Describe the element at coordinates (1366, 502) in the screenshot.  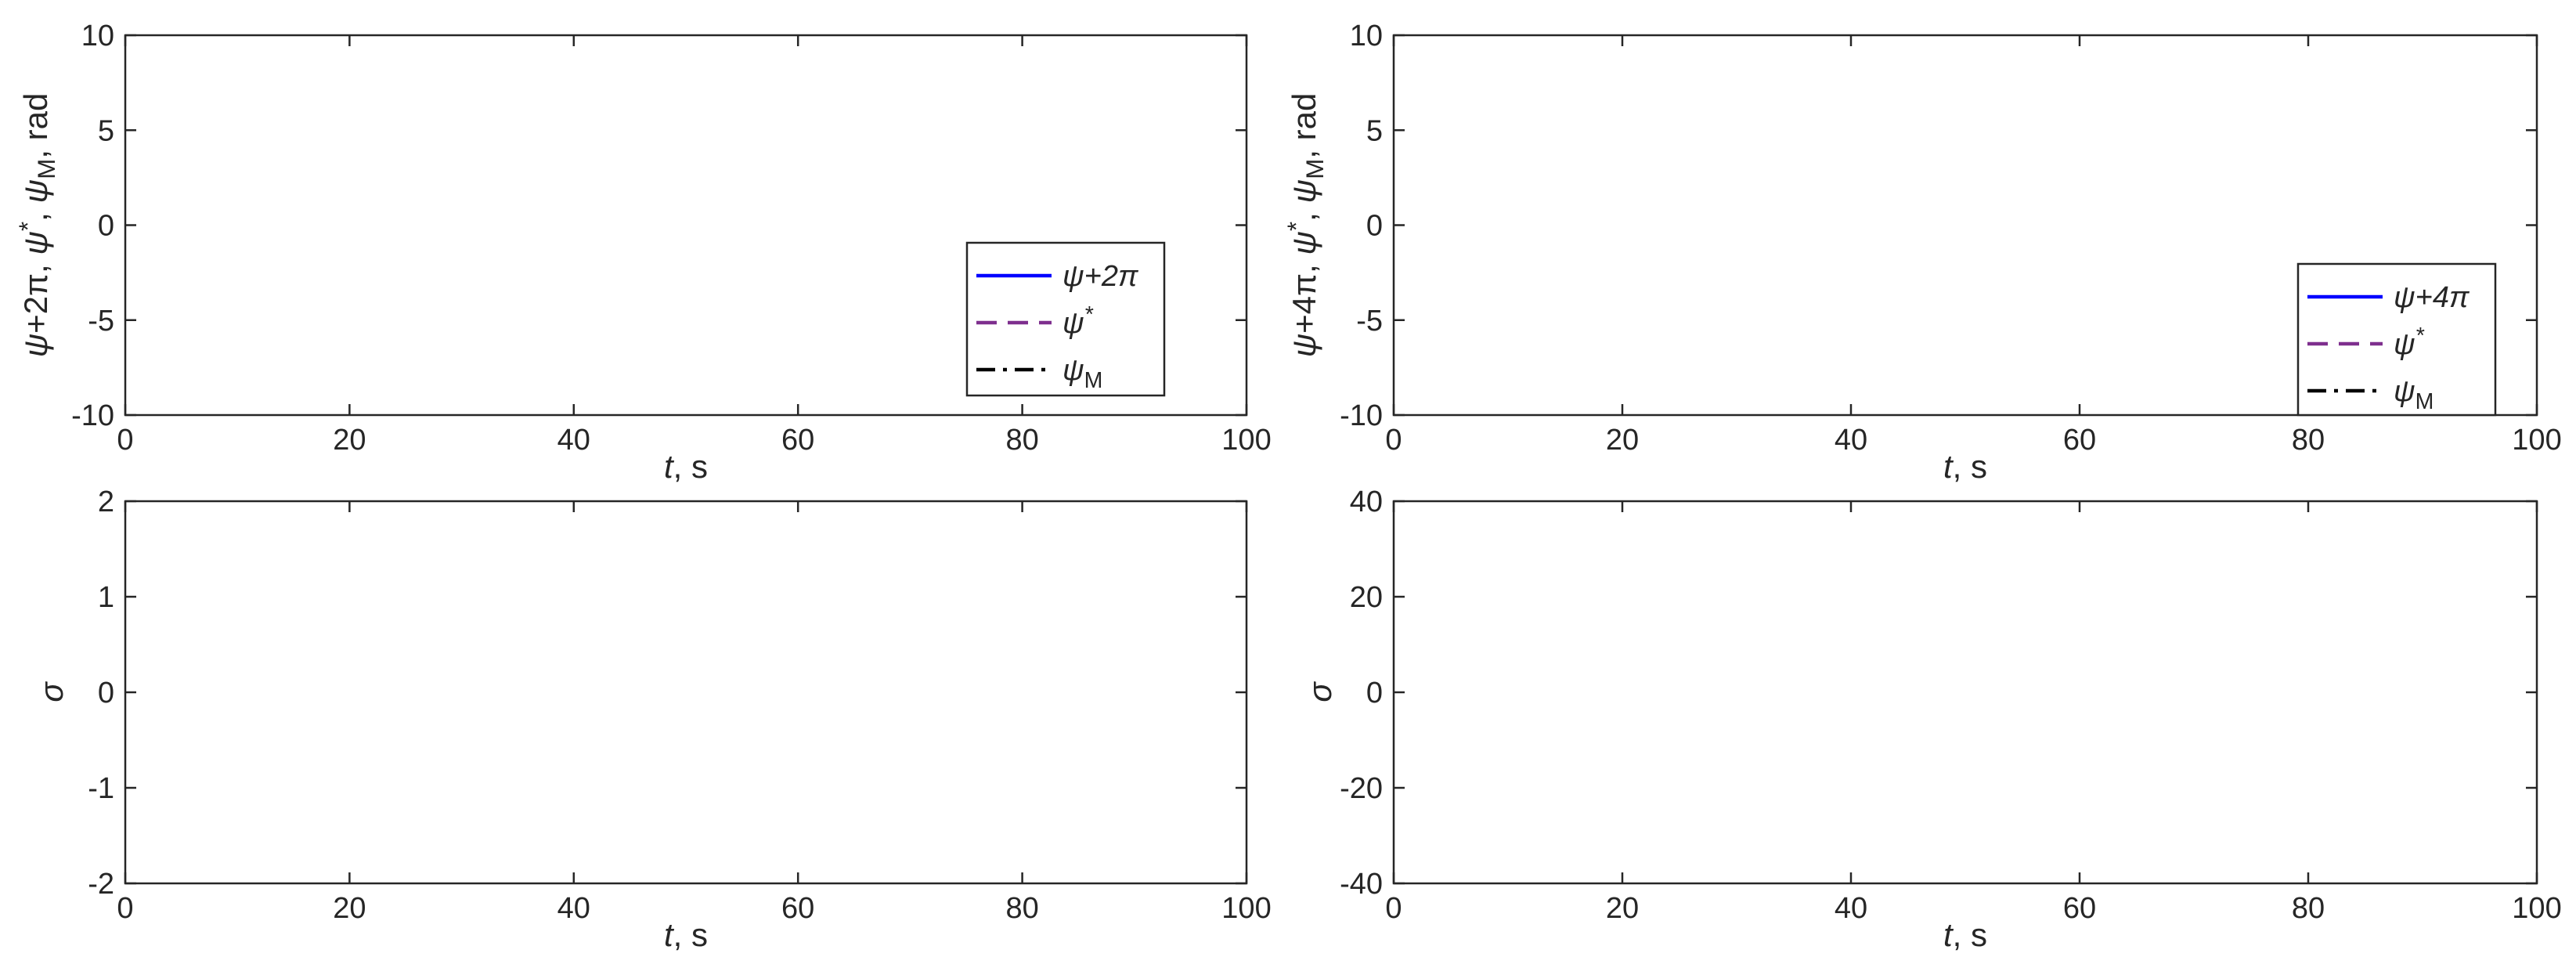
I see `y-tick-label: 40` at that location.